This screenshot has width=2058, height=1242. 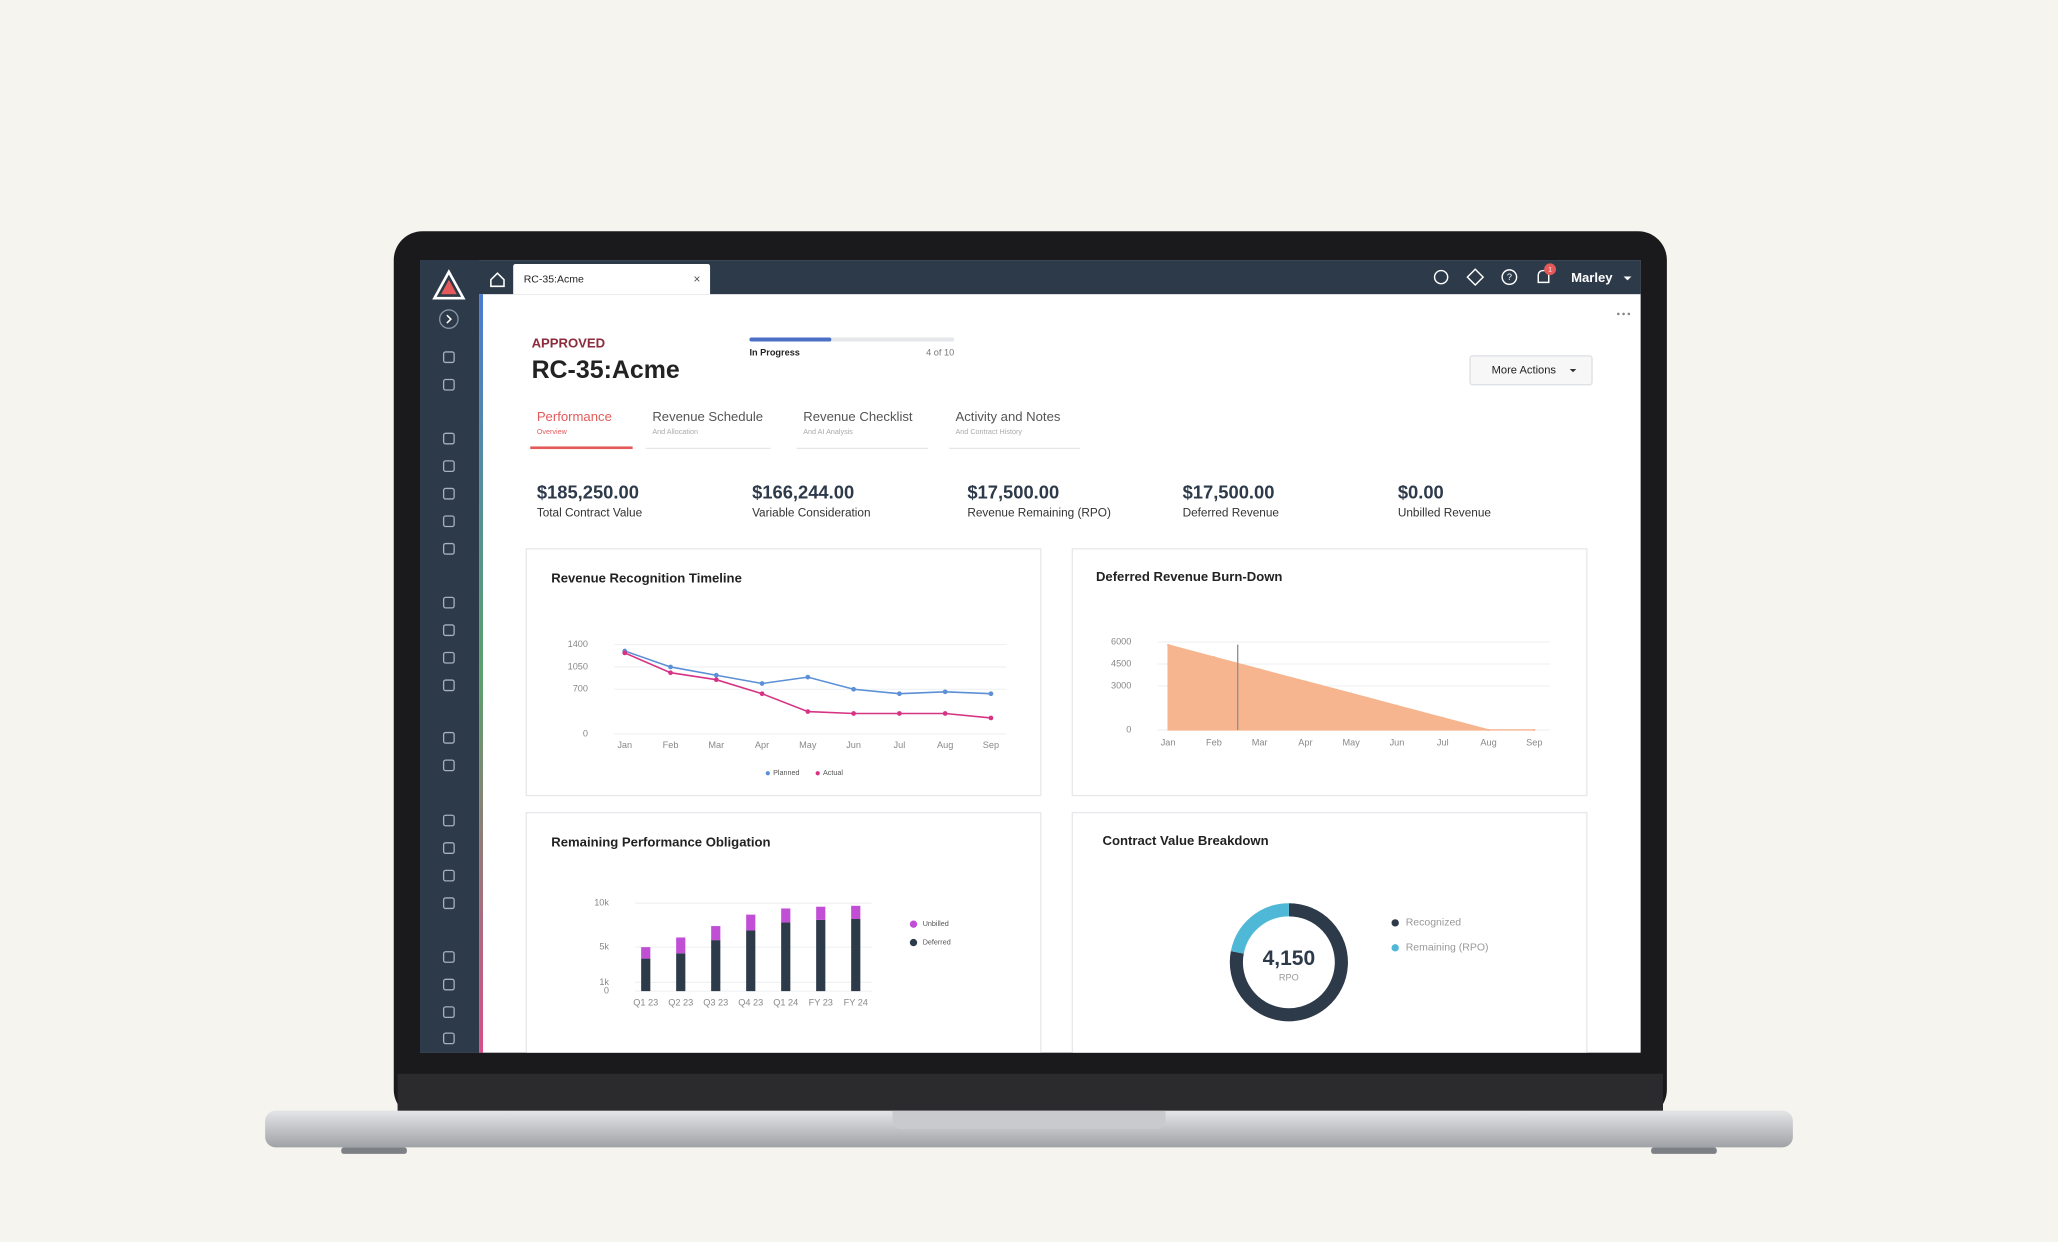 What do you see at coordinates (590, 513) in the screenshot?
I see `kpi-label: Total Contract Value` at bounding box center [590, 513].